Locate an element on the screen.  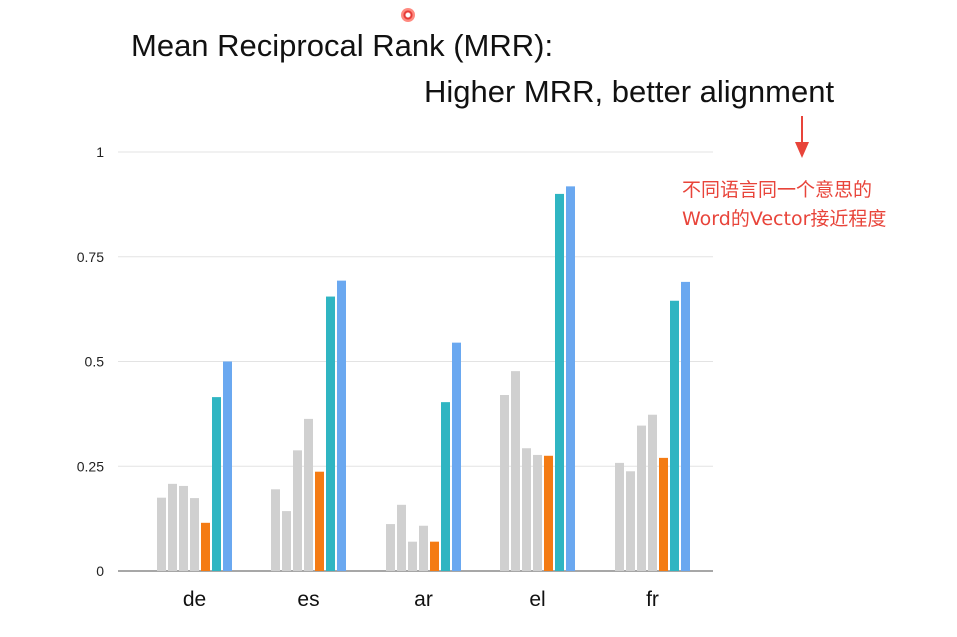
y-tick-label: 0.75 is located at coordinates (90, 257).